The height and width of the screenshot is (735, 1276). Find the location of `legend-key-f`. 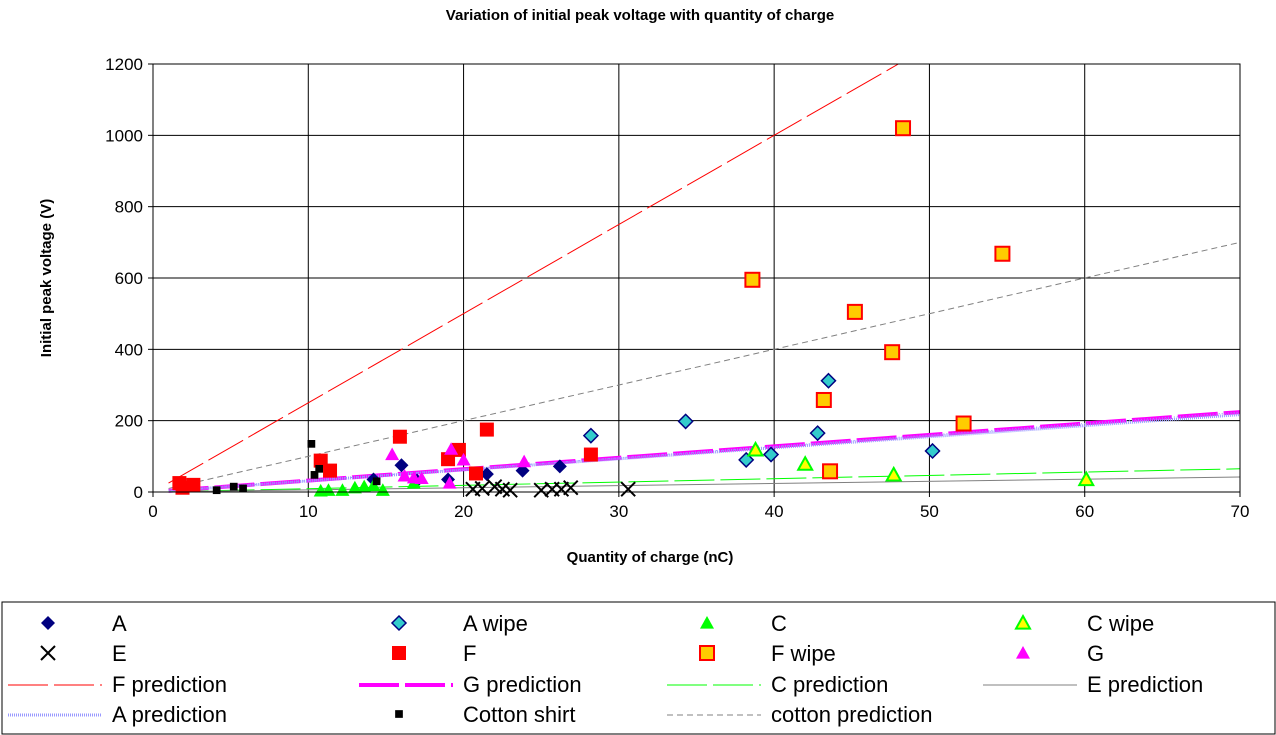

legend-key-f is located at coordinates (399, 653).